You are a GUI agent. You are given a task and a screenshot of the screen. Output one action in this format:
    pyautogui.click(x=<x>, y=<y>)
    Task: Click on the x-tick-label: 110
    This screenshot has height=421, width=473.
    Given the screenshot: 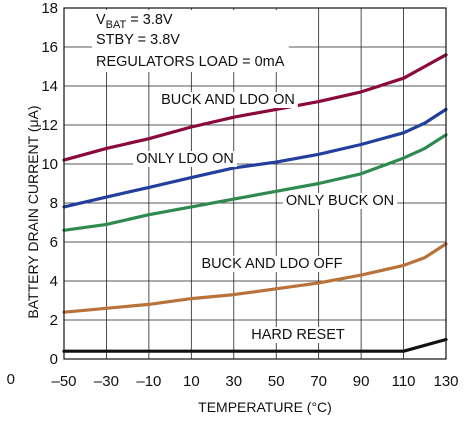 What is the action you would take?
    pyautogui.click(x=404, y=381)
    